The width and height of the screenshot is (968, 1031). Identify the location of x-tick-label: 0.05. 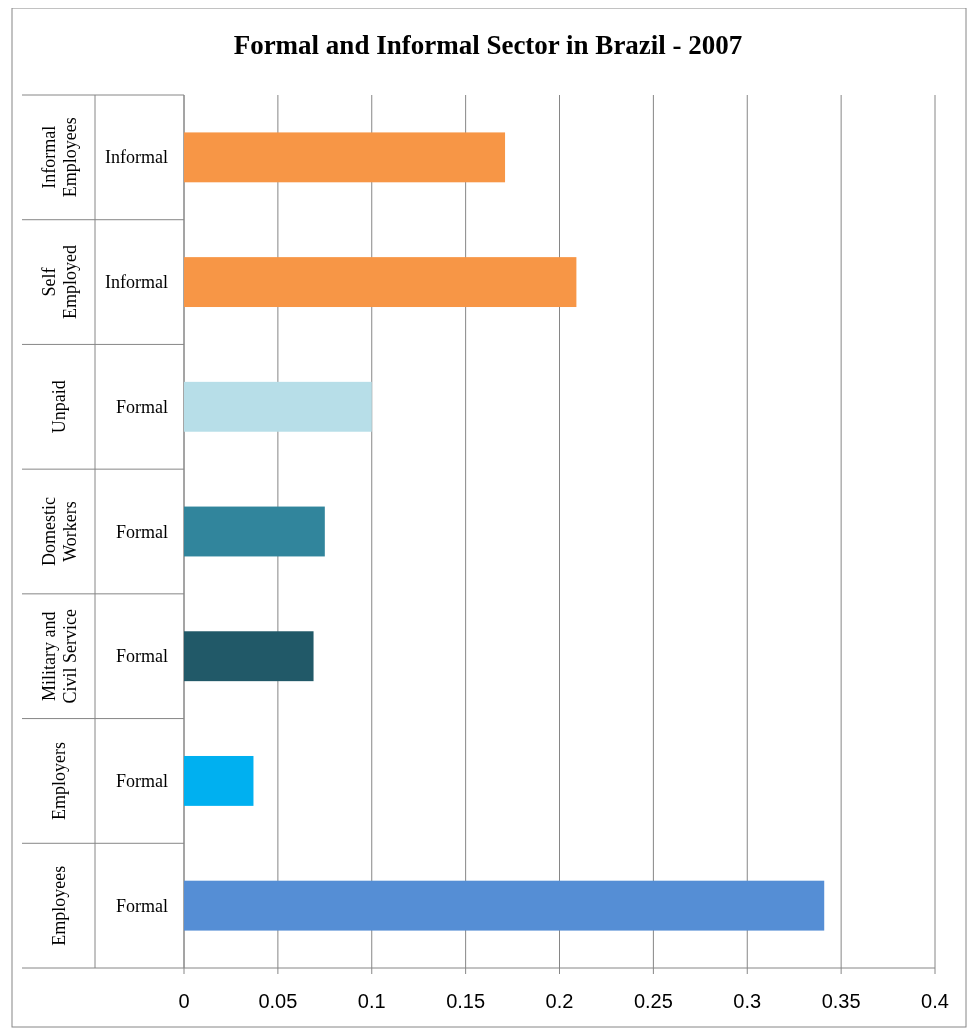
(278, 1001).